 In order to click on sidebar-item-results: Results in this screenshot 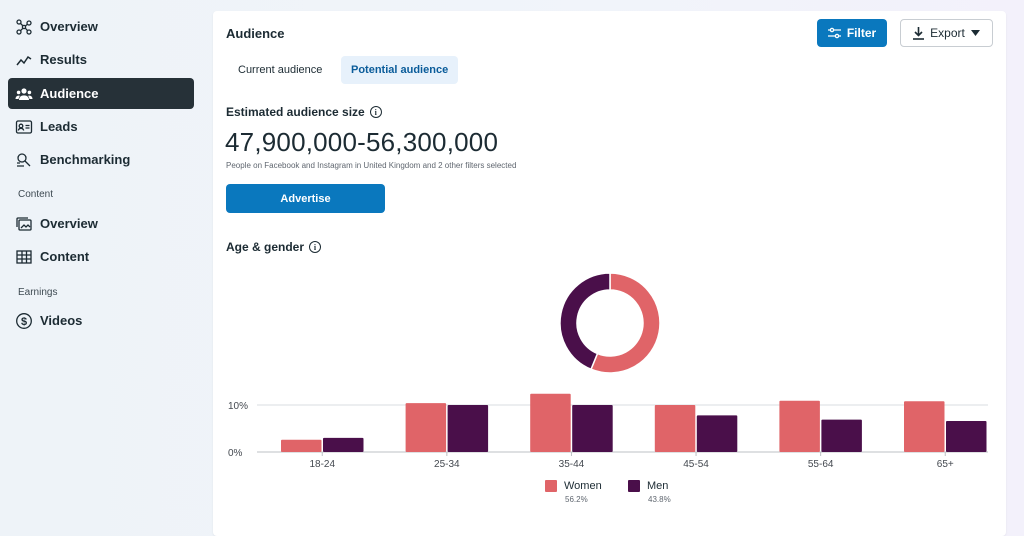, I will do `click(101, 59)`.